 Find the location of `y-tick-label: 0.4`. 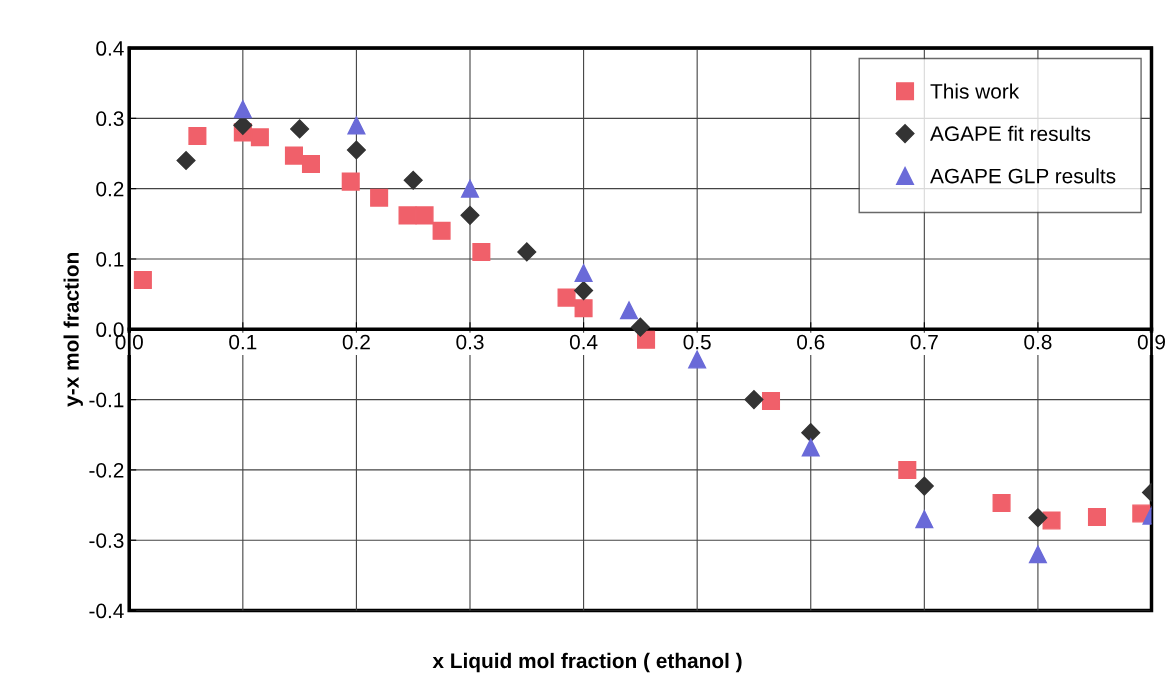

y-tick-label: 0.4 is located at coordinates (110, 48).